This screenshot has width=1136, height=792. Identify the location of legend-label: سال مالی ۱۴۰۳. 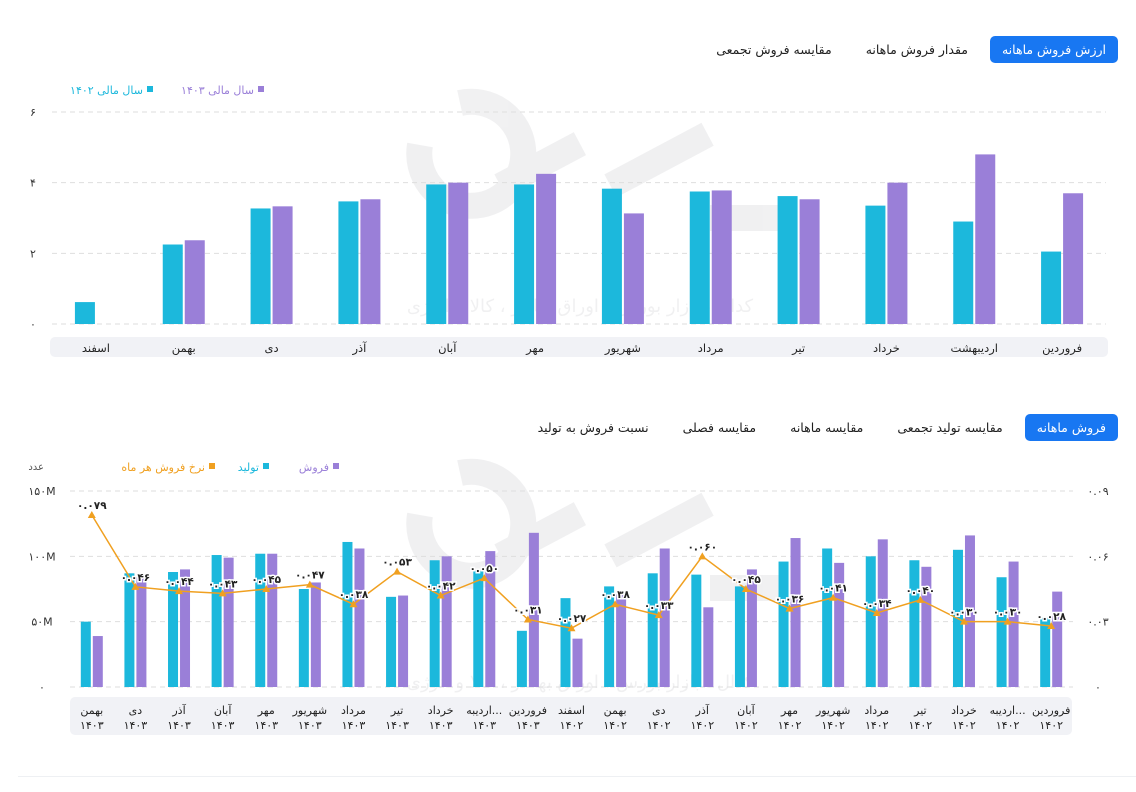
(217, 90).